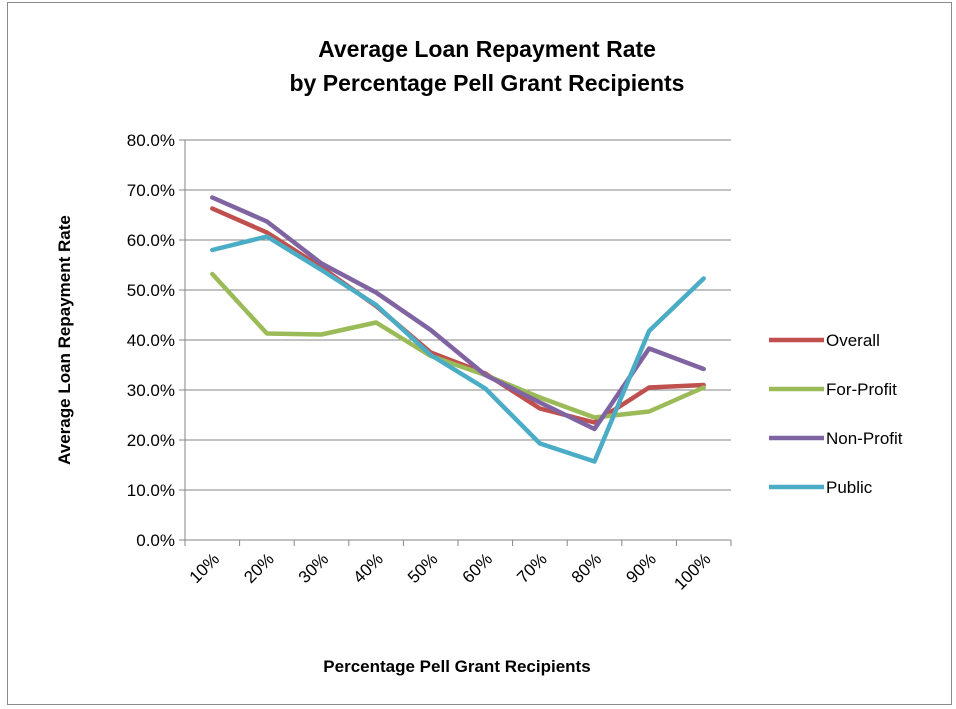 Image resolution: width=956 pixels, height=709 pixels. I want to click on x-axis-title: Percentage Pell Grant Recipients, so click(456, 666).